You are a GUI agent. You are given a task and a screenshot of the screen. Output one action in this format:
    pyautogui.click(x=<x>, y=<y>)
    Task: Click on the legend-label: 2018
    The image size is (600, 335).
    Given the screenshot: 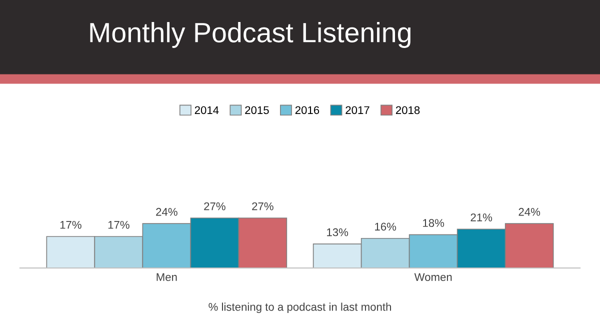 What is the action you would take?
    pyautogui.click(x=408, y=110)
    